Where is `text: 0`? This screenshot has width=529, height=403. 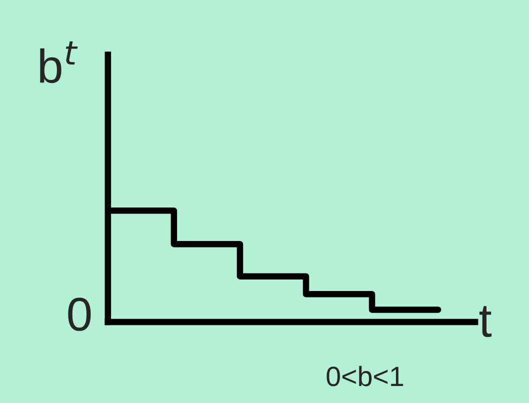 text: 0 is located at coordinates (79, 315).